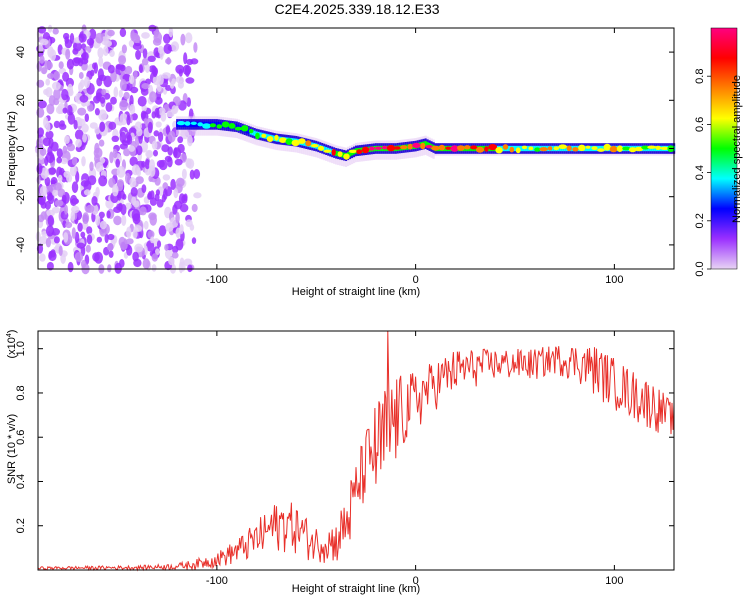  I want to click on y-tick-label: 0.6, so click(21, 437).